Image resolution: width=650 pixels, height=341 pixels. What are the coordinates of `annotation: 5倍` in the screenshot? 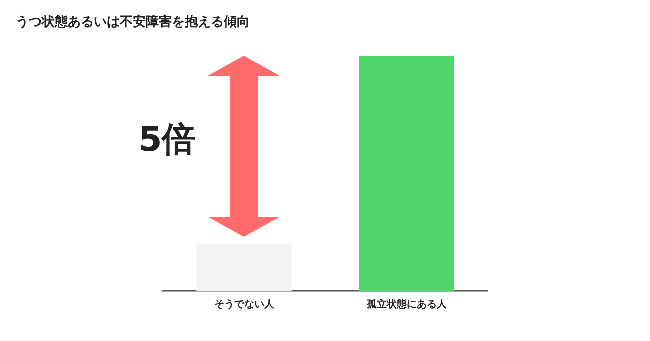 It's located at (167, 140).